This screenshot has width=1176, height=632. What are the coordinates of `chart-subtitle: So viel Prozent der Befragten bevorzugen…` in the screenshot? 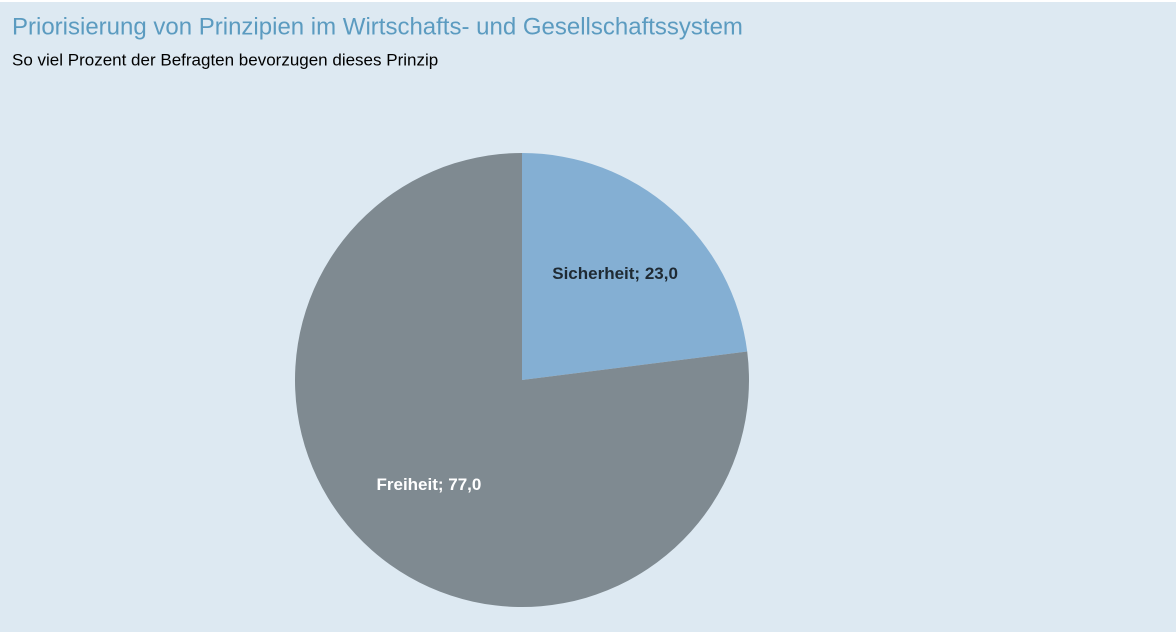 It's located at (225, 59).